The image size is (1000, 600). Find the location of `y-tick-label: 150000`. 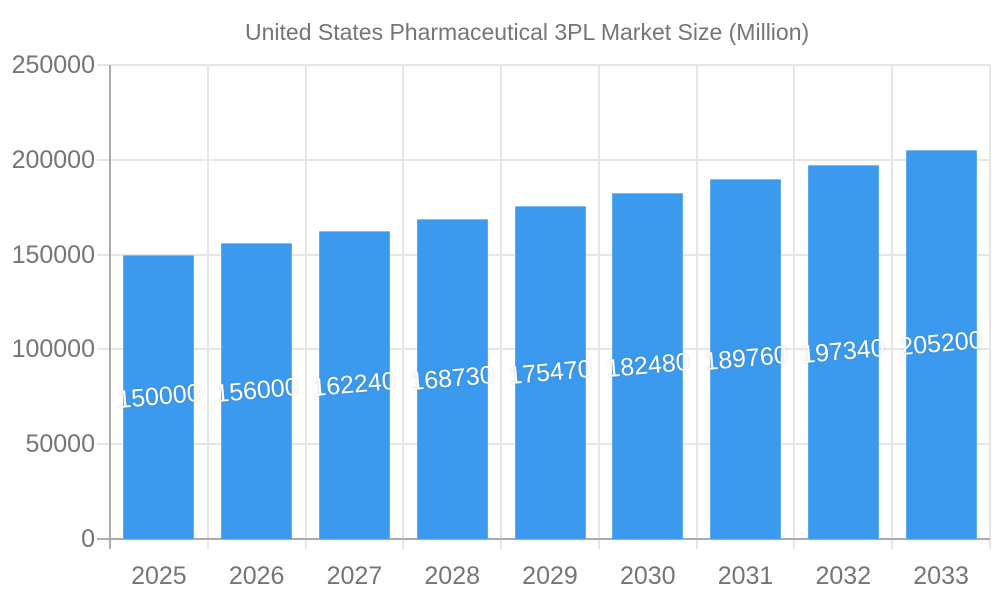

y-tick-label: 150000 is located at coordinates (53, 254).